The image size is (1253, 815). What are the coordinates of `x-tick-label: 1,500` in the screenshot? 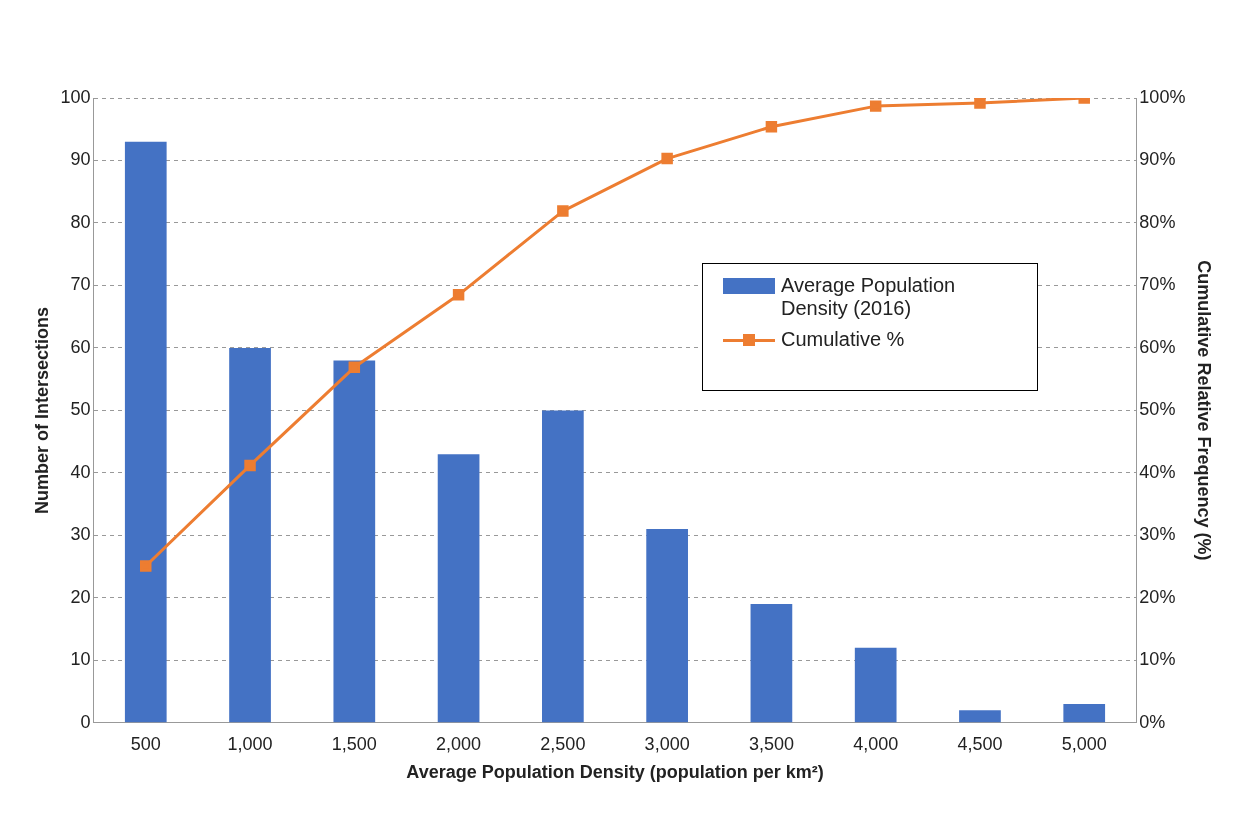 It's located at (354, 743).